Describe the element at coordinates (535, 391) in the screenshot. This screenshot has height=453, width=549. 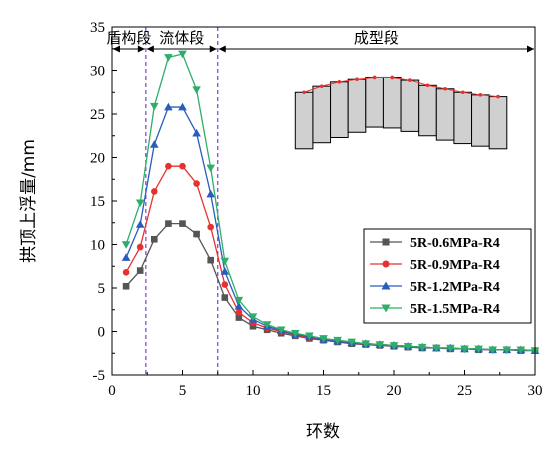
I see `x-tick-label: 30` at that location.